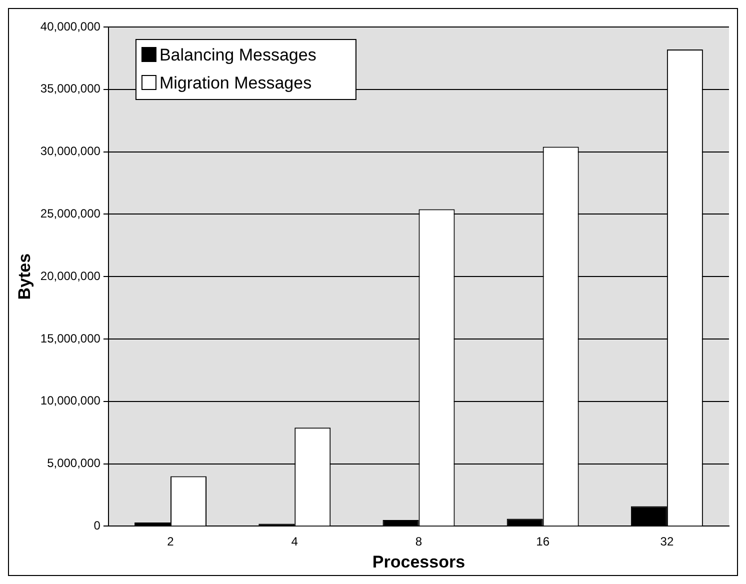  What do you see at coordinates (419, 562) in the screenshot?
I see `x-axis-title: Processors` at bounding box center [419, 562].